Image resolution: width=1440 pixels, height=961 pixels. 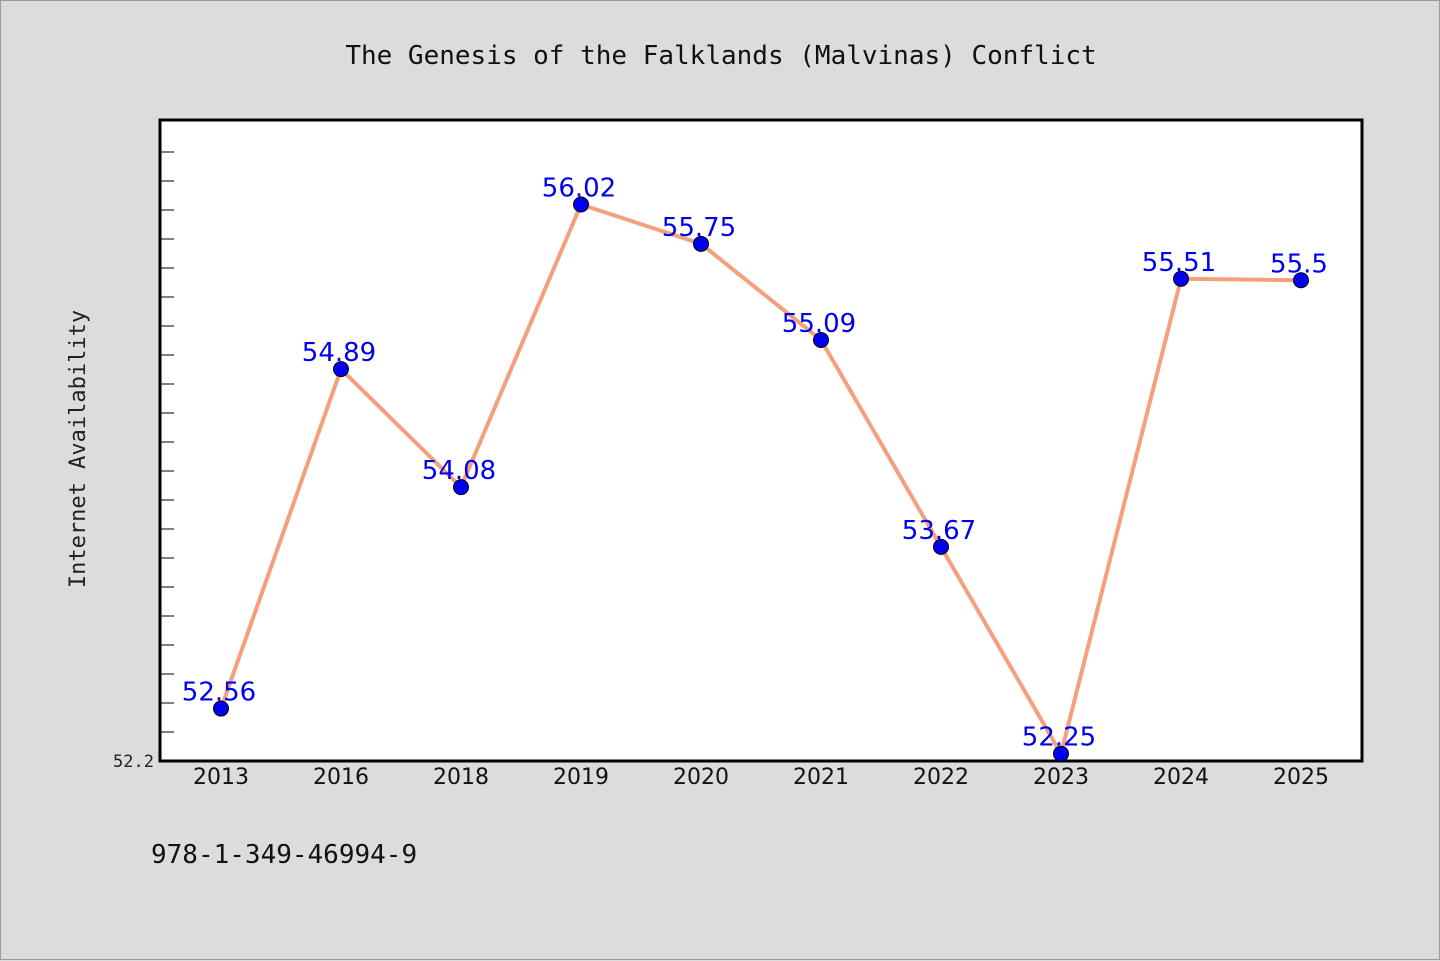 I want to click on x-tick-label: 2022, so click(x=941, y=777).